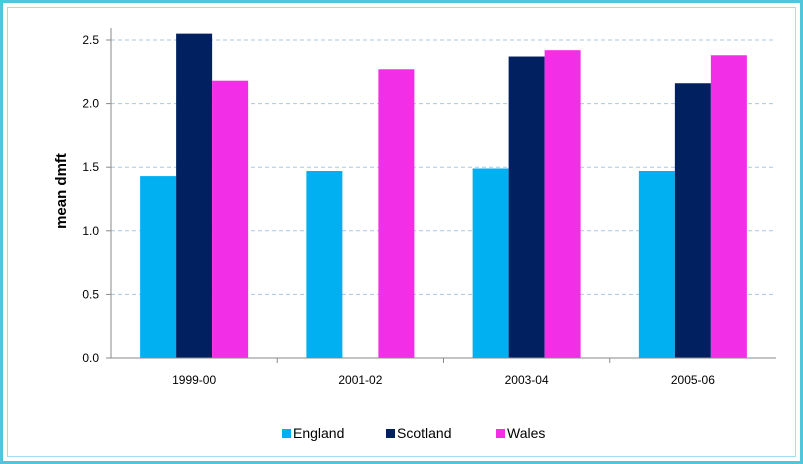  What do you see at coordinates (90, 199) in the screenshot?
I see `y-tick-labels: 0.0 0.5 1.0 1.5 2.0 2.5` at bounding box center [90, 199].